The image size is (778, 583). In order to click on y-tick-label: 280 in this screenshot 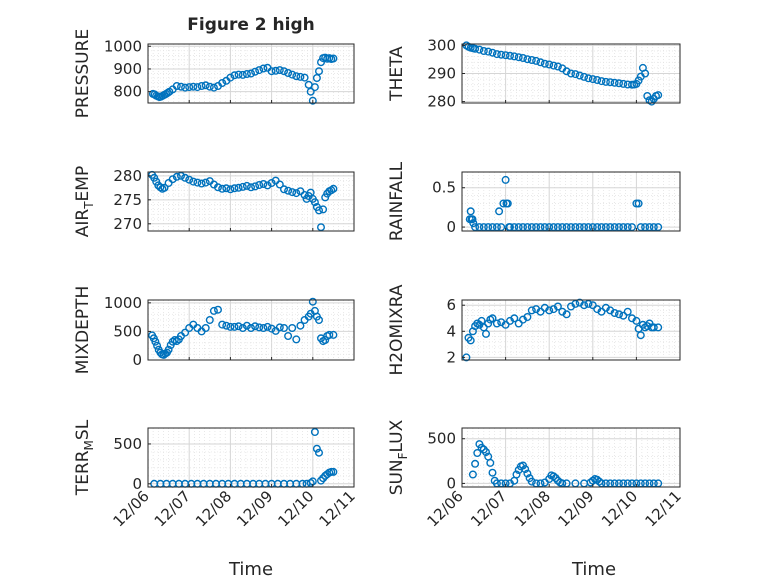, I will do `click(441, 102)`.